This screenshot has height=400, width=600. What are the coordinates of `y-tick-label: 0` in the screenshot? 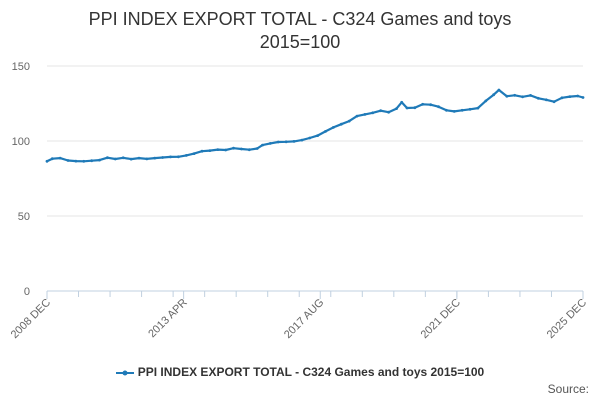 It's located at (27, 292).